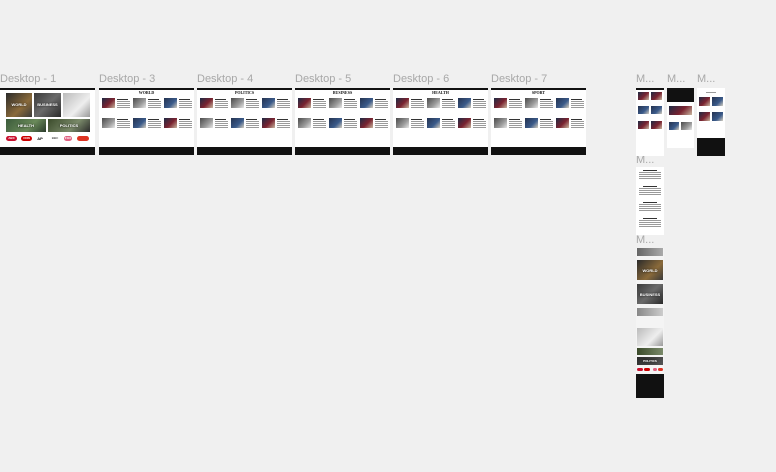  Describe the element at coordinates (650, 361) in the screenshot. I see `mobile-tile-politics: POLITICS` at that location.